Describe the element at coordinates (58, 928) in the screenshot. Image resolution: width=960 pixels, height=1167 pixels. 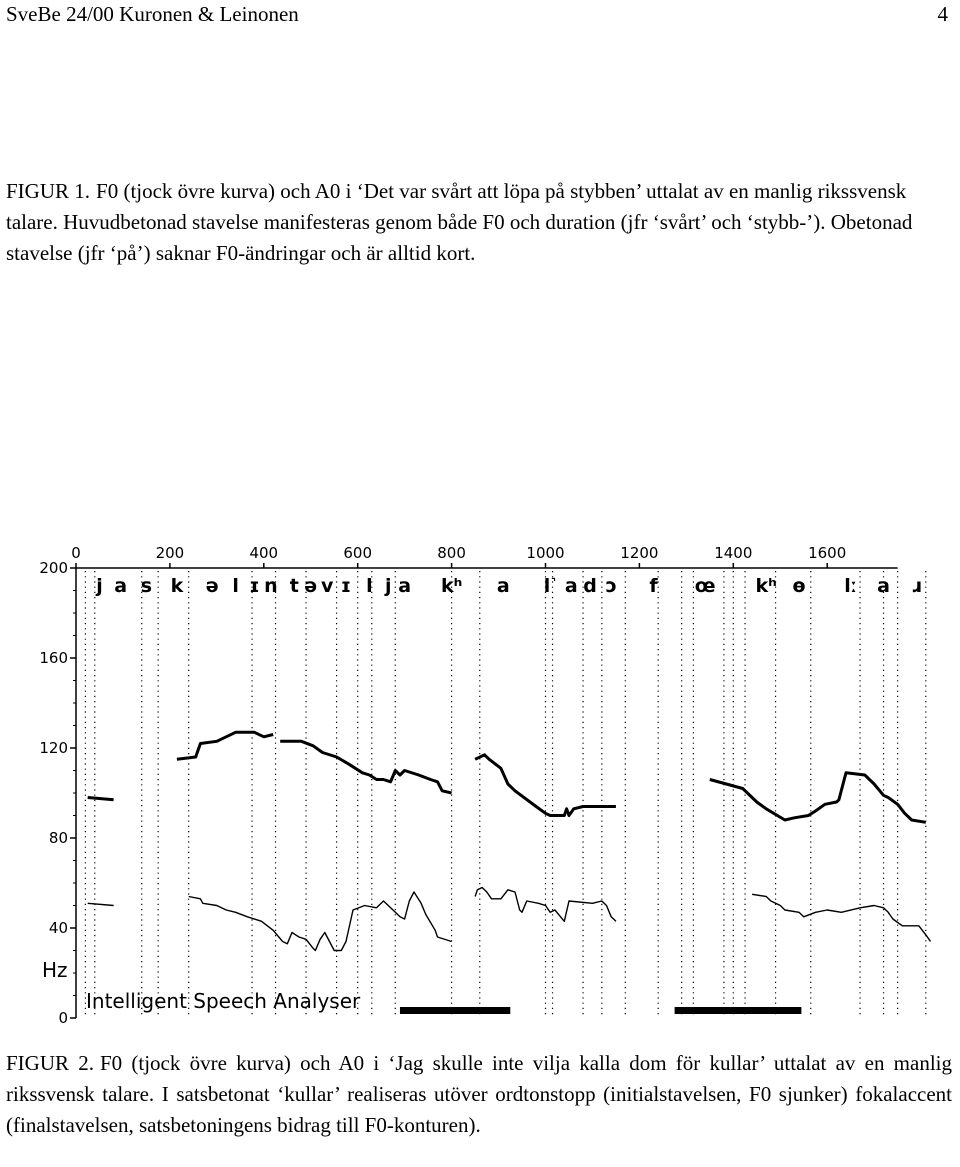
I see `y-tick-label: 40` at that location.